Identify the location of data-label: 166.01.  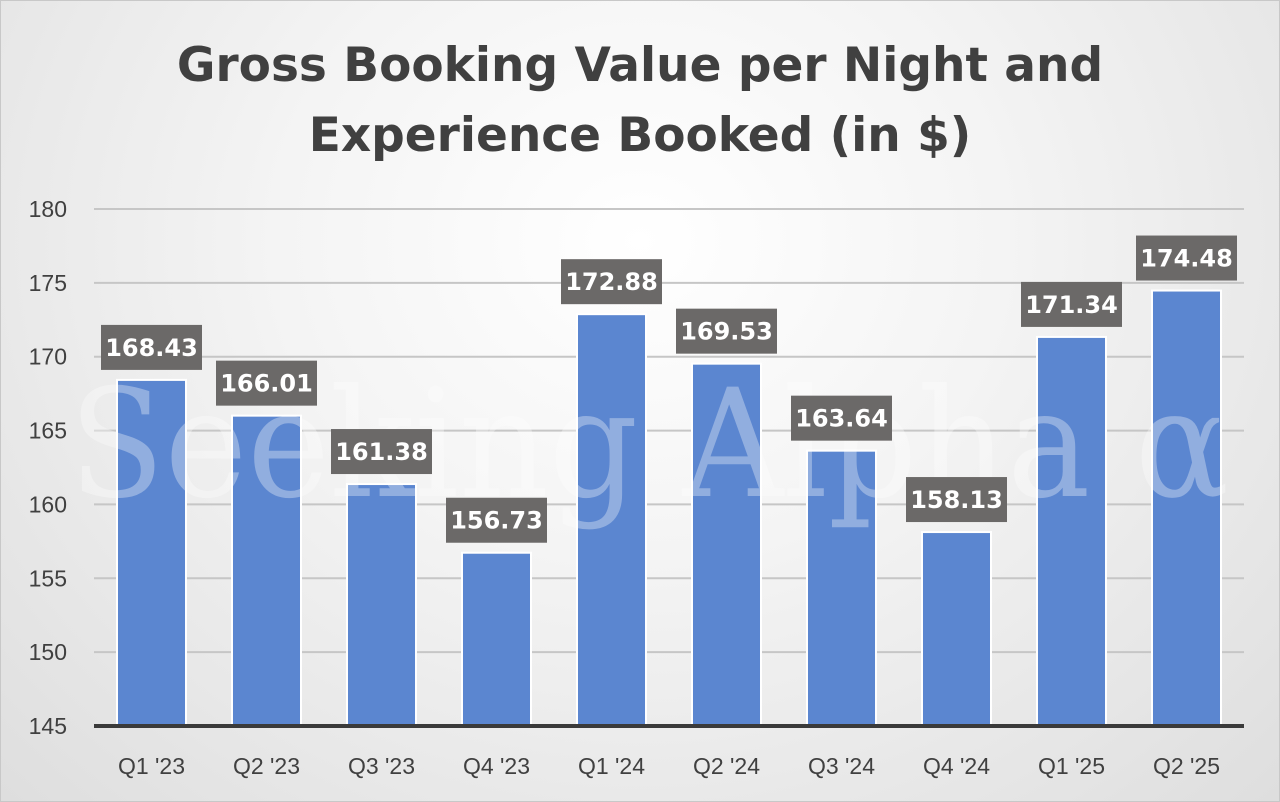
(266, 383).